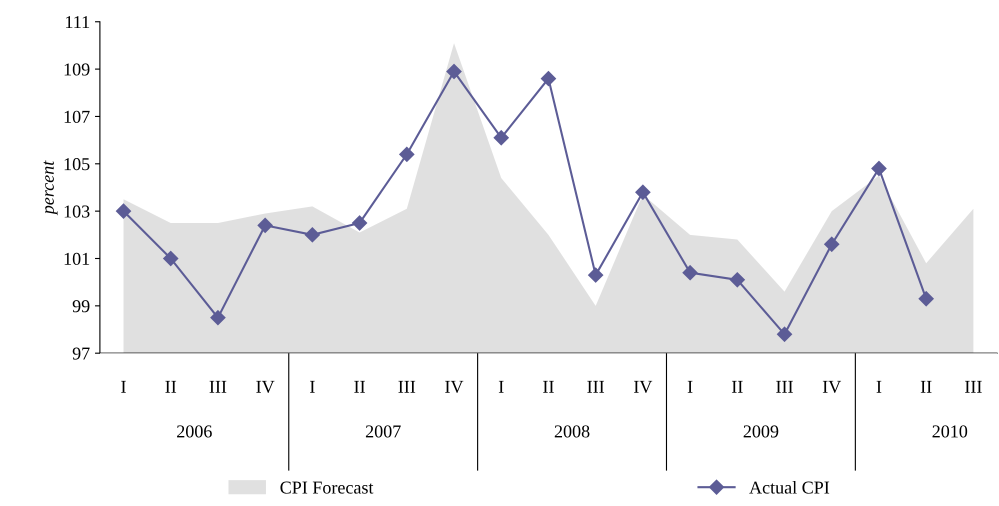 Image resolution: width=999 pixels, height=506 pixels. I want to click on y-tick-label: 101, so click(77, 258).